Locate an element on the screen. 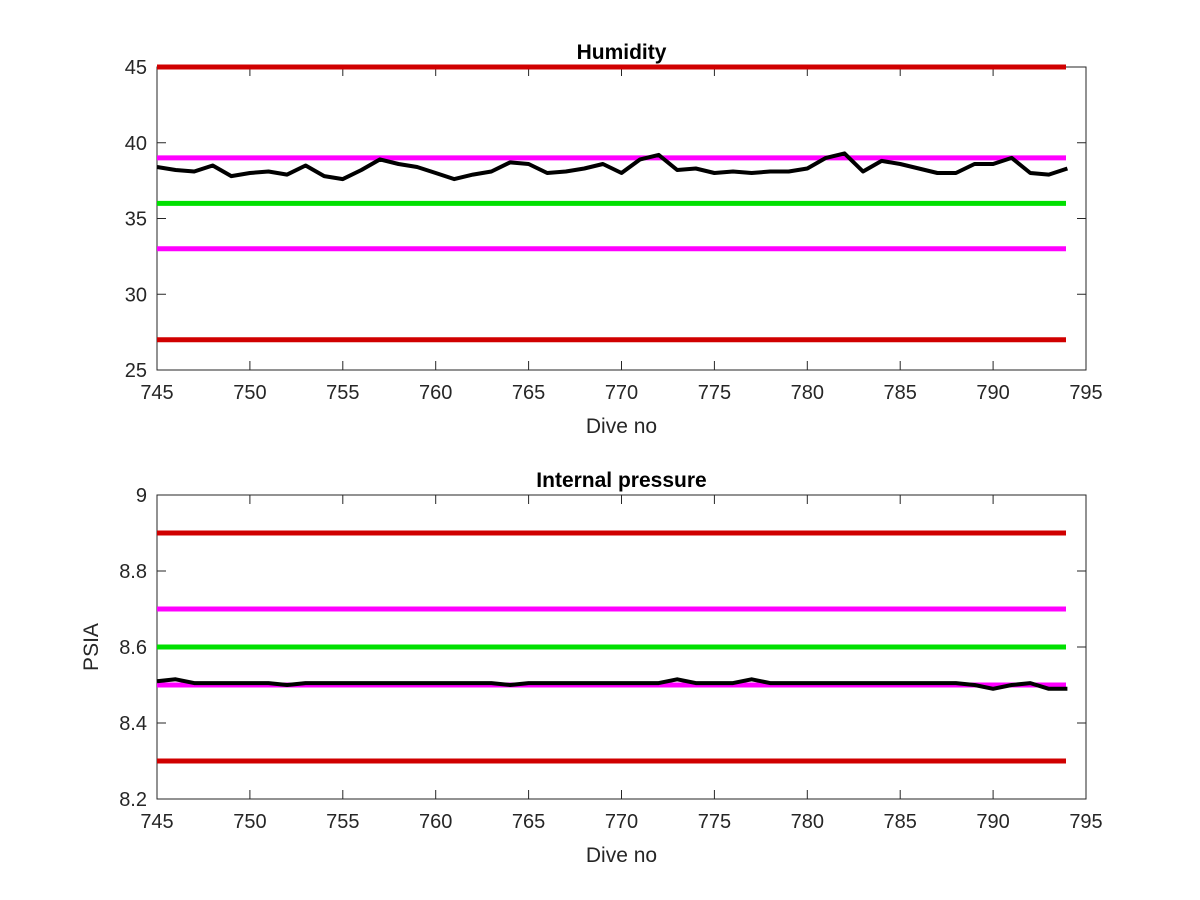 The width and height of the screenshot is (1200, 900). y-tick-label: 35 is located at coordinates (136, 220).